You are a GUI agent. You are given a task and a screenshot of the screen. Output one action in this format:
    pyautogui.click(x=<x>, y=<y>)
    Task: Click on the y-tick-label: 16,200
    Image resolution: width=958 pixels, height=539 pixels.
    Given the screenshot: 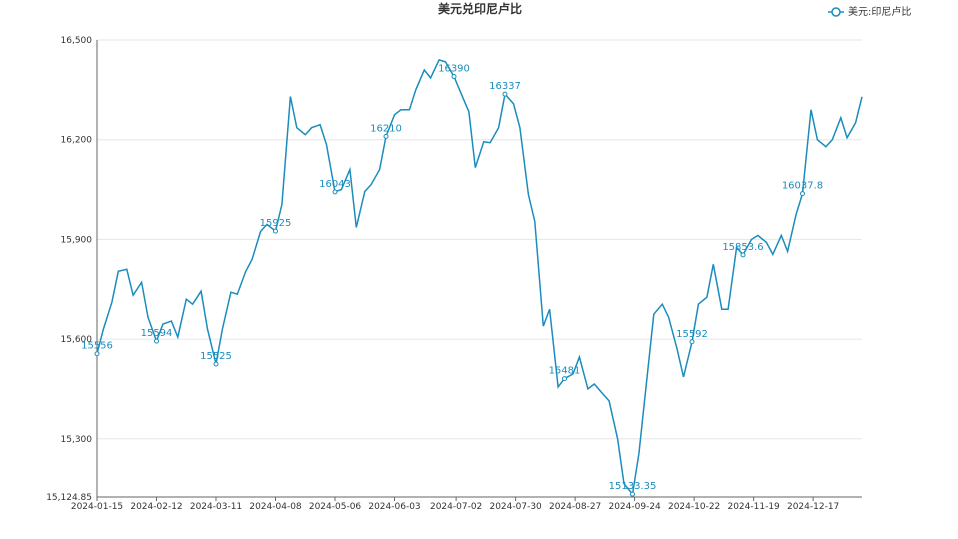 What is the action you would take?
    pyautogui.click(x=77, y=141)
    